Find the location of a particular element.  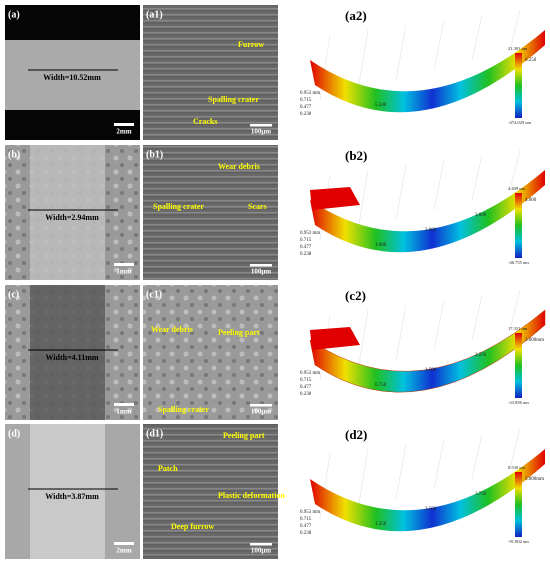

colorbar-max: 4.409 um is located at coordinates (517, 188).